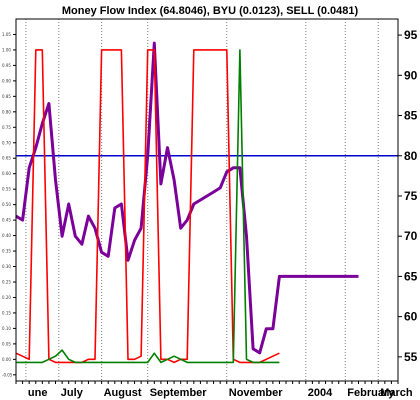 This screenshot has height=400, width=420. I want to click on left-axis-tick-label-22: 1.05, so click(6, 34).